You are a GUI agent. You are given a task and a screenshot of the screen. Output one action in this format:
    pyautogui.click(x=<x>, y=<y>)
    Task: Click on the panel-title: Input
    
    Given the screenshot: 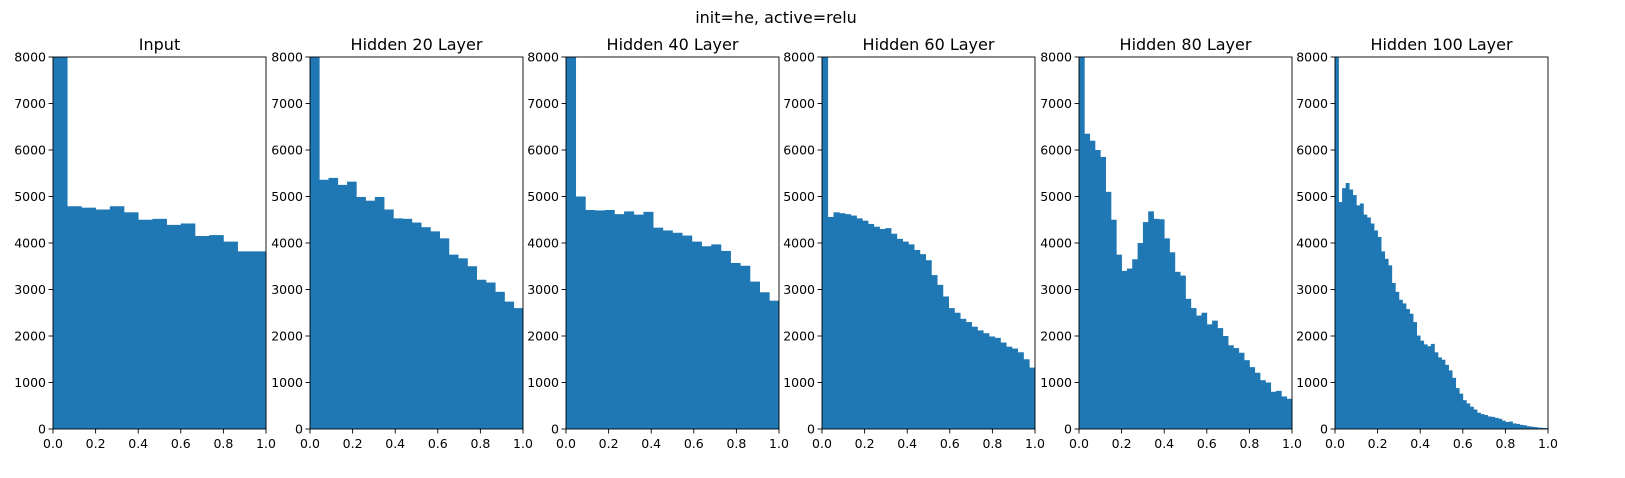 What is the action you would take?
    pyautogui.click(x=159, y=44)
    